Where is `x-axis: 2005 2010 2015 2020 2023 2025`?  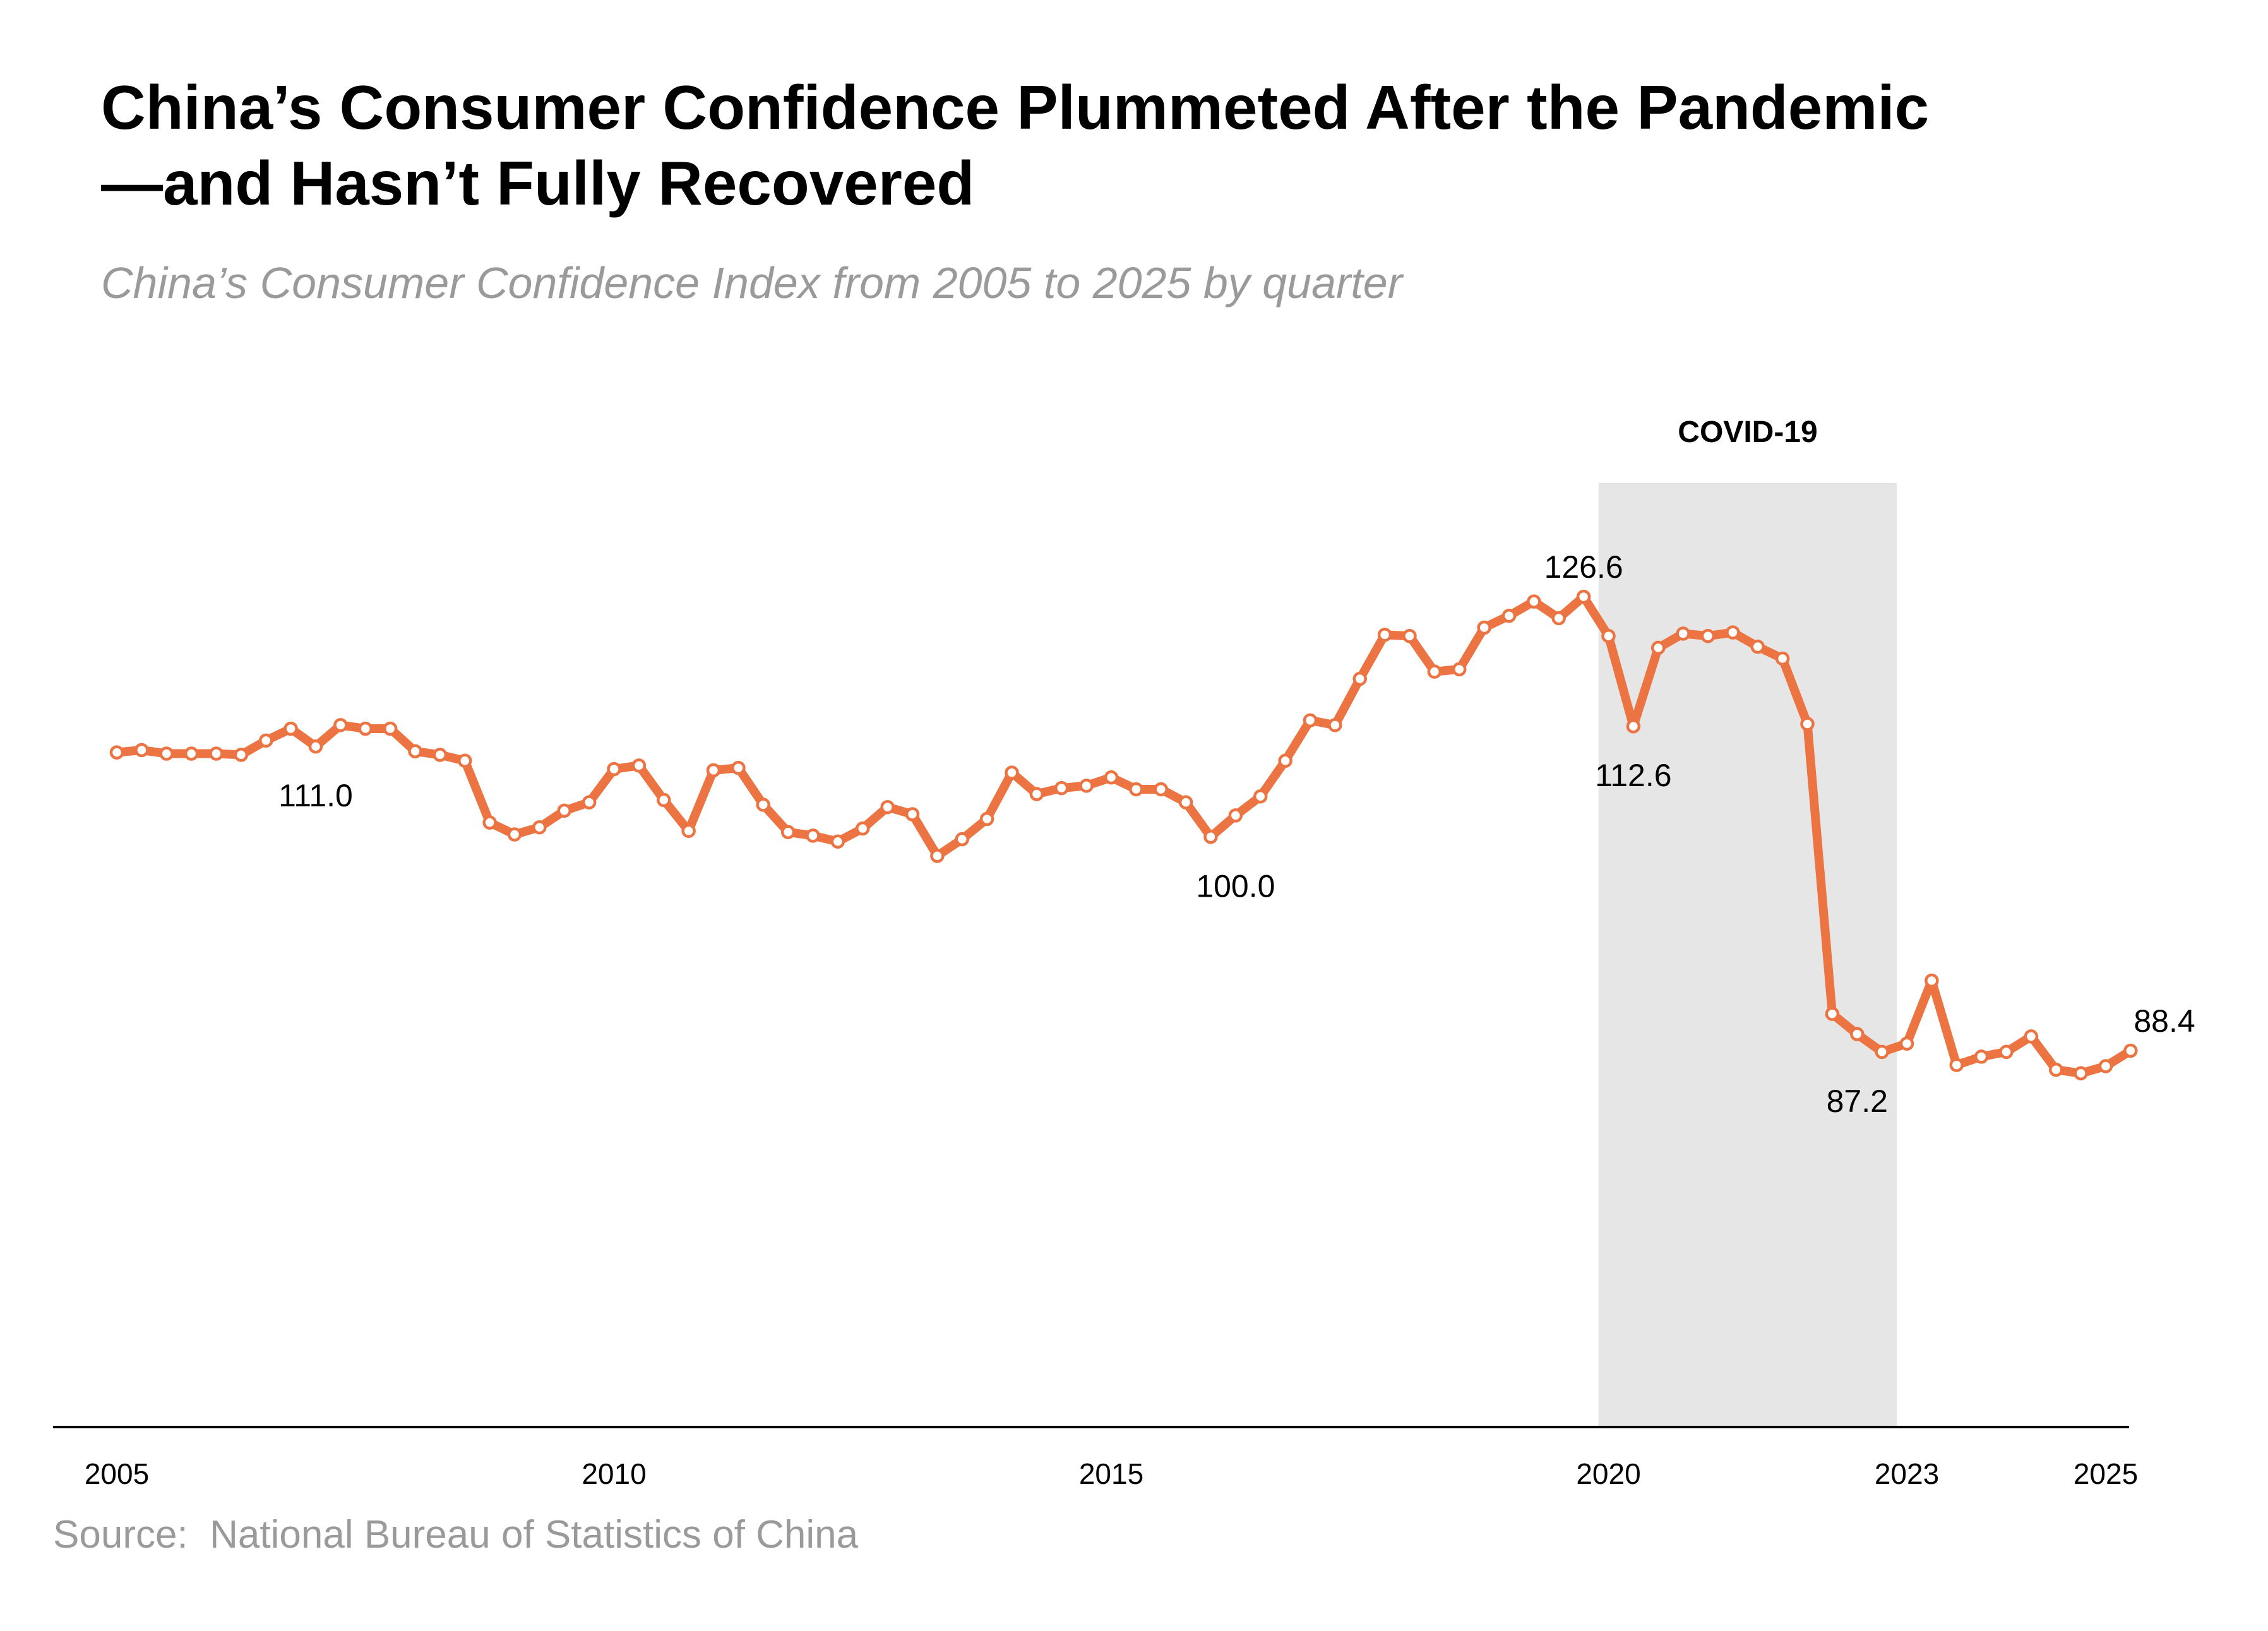 x-axis: 2005 2010 2015 2020 2023 2025 is located at coordinates (1095, 1458).